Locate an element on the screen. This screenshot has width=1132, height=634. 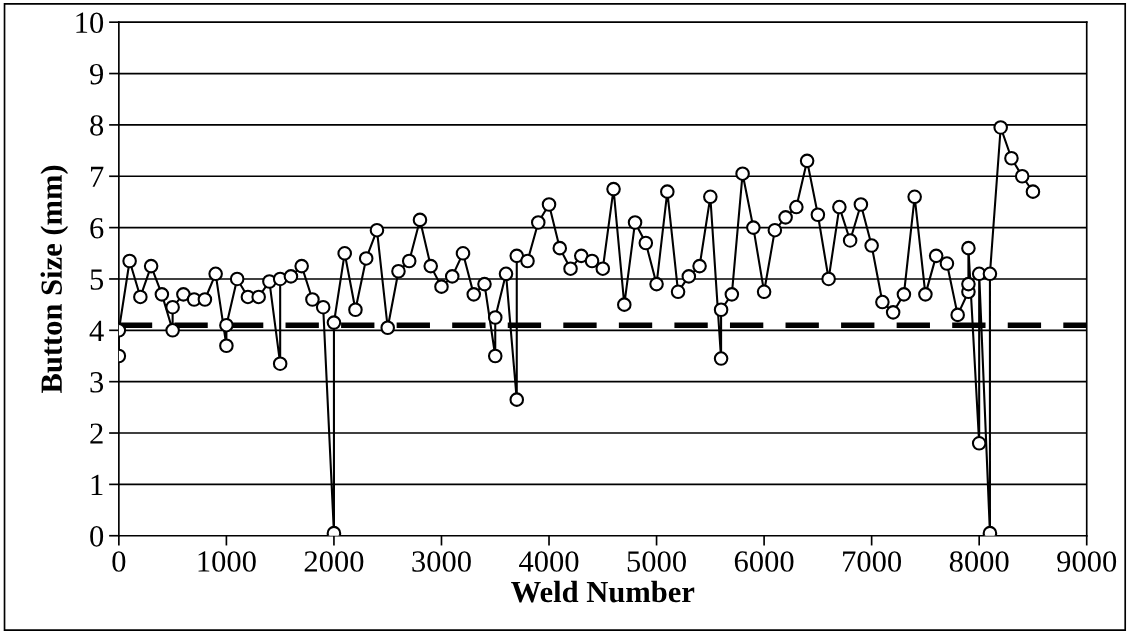
x-tick-label: 7000 is located at coordinates (872, 561).